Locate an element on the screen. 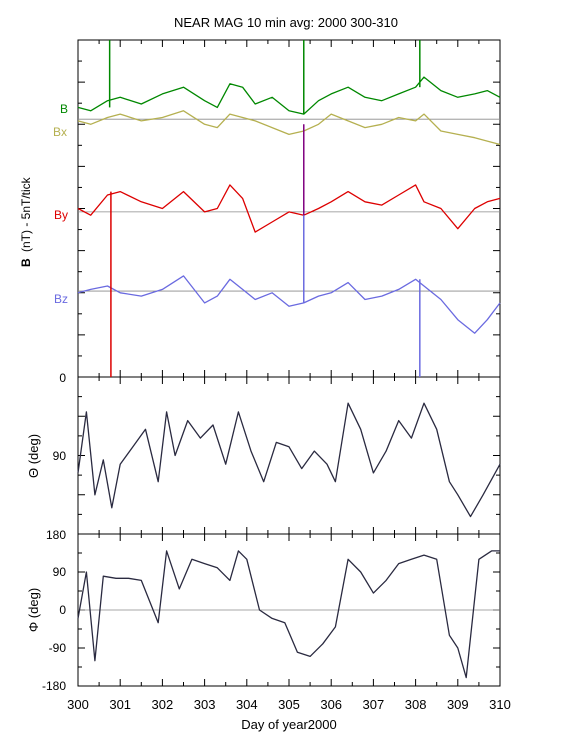  x-axis-label: Day of year2000 is located at coordinates (288, 724).